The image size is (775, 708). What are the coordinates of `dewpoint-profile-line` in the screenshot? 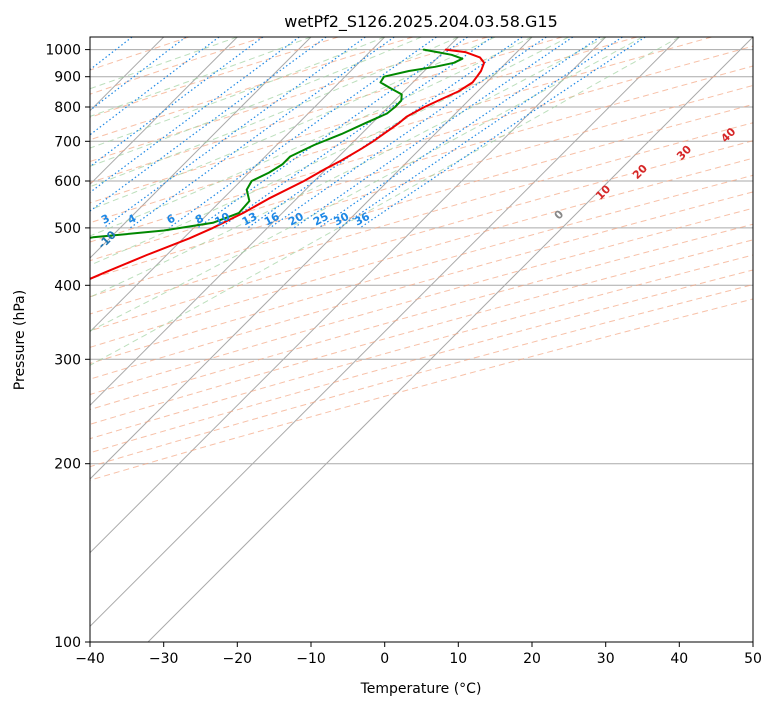 It's located at (277, 143).